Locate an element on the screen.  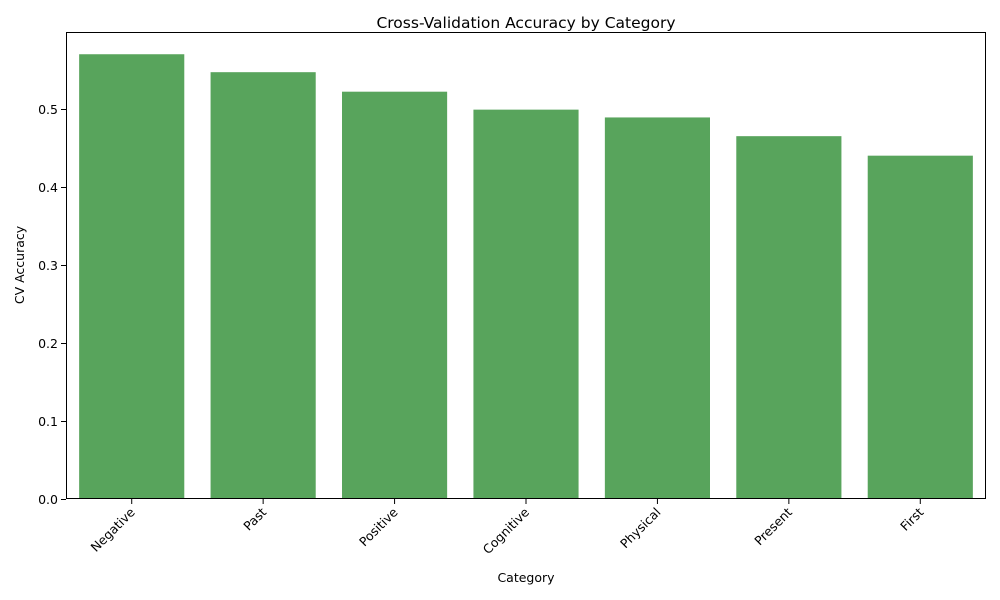
x-tick-label: Cognitive is located at coordinates (506, 530).